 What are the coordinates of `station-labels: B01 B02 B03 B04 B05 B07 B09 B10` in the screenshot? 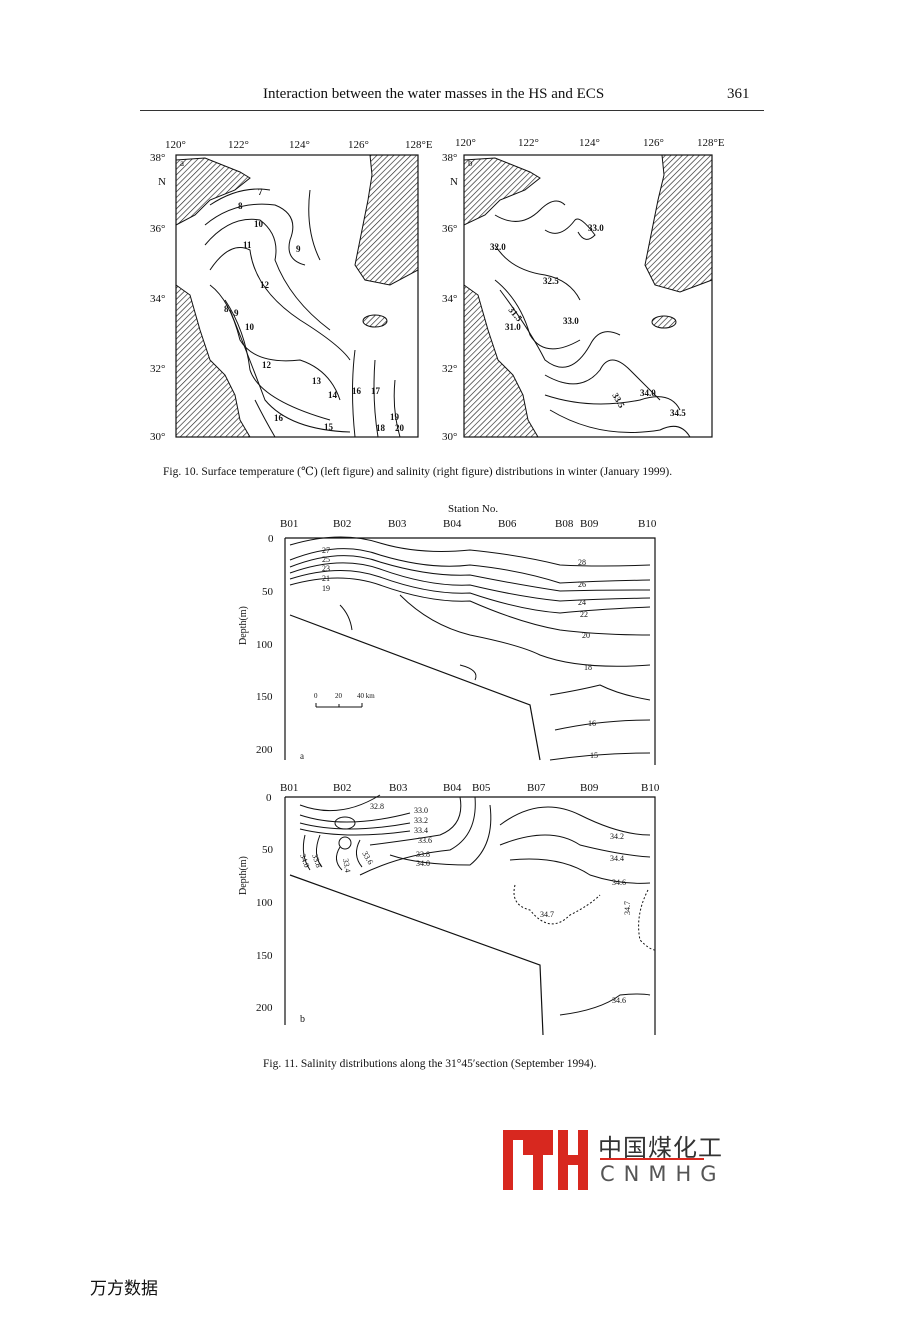 It's located at (470, 788).